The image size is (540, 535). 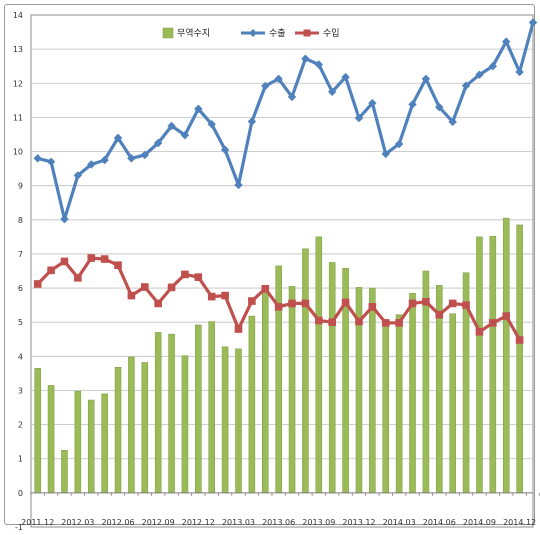 What do you see at coordinates (20, 459) in the screenshot?
I see `y-tick-label: 1` at bounding box center [20, 459].